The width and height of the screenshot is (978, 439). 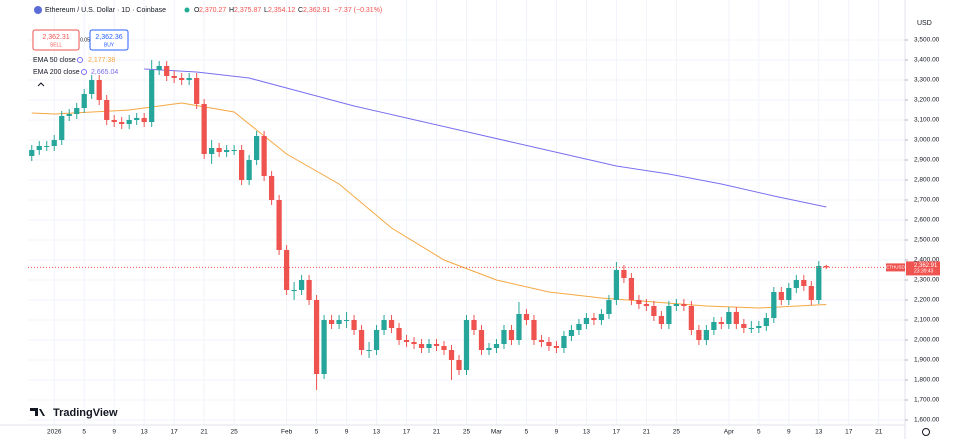 What do you see at coordinates (104, 72) in the screenshot?
I see `indicator-value: 2,665.04` at bounding box center [104, 72].